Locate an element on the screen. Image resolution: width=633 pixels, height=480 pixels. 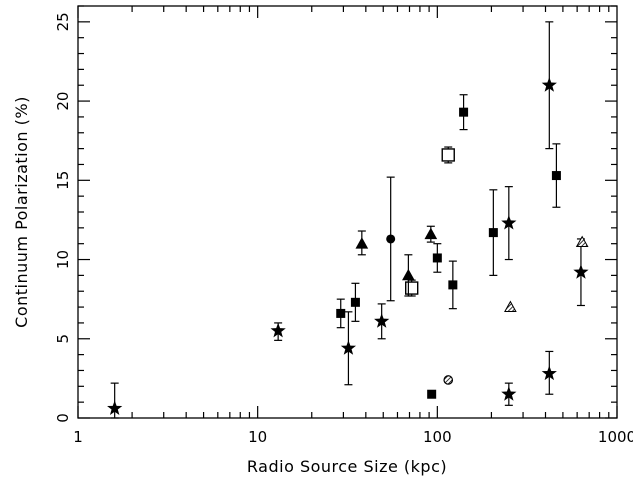
x-tick-label: 100 is located at coordinates (437, 437).